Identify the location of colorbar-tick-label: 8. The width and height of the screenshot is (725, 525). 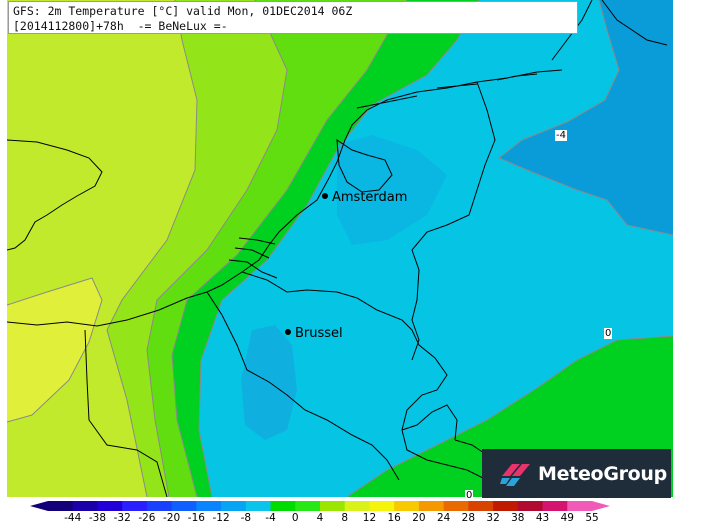
(345, 518).